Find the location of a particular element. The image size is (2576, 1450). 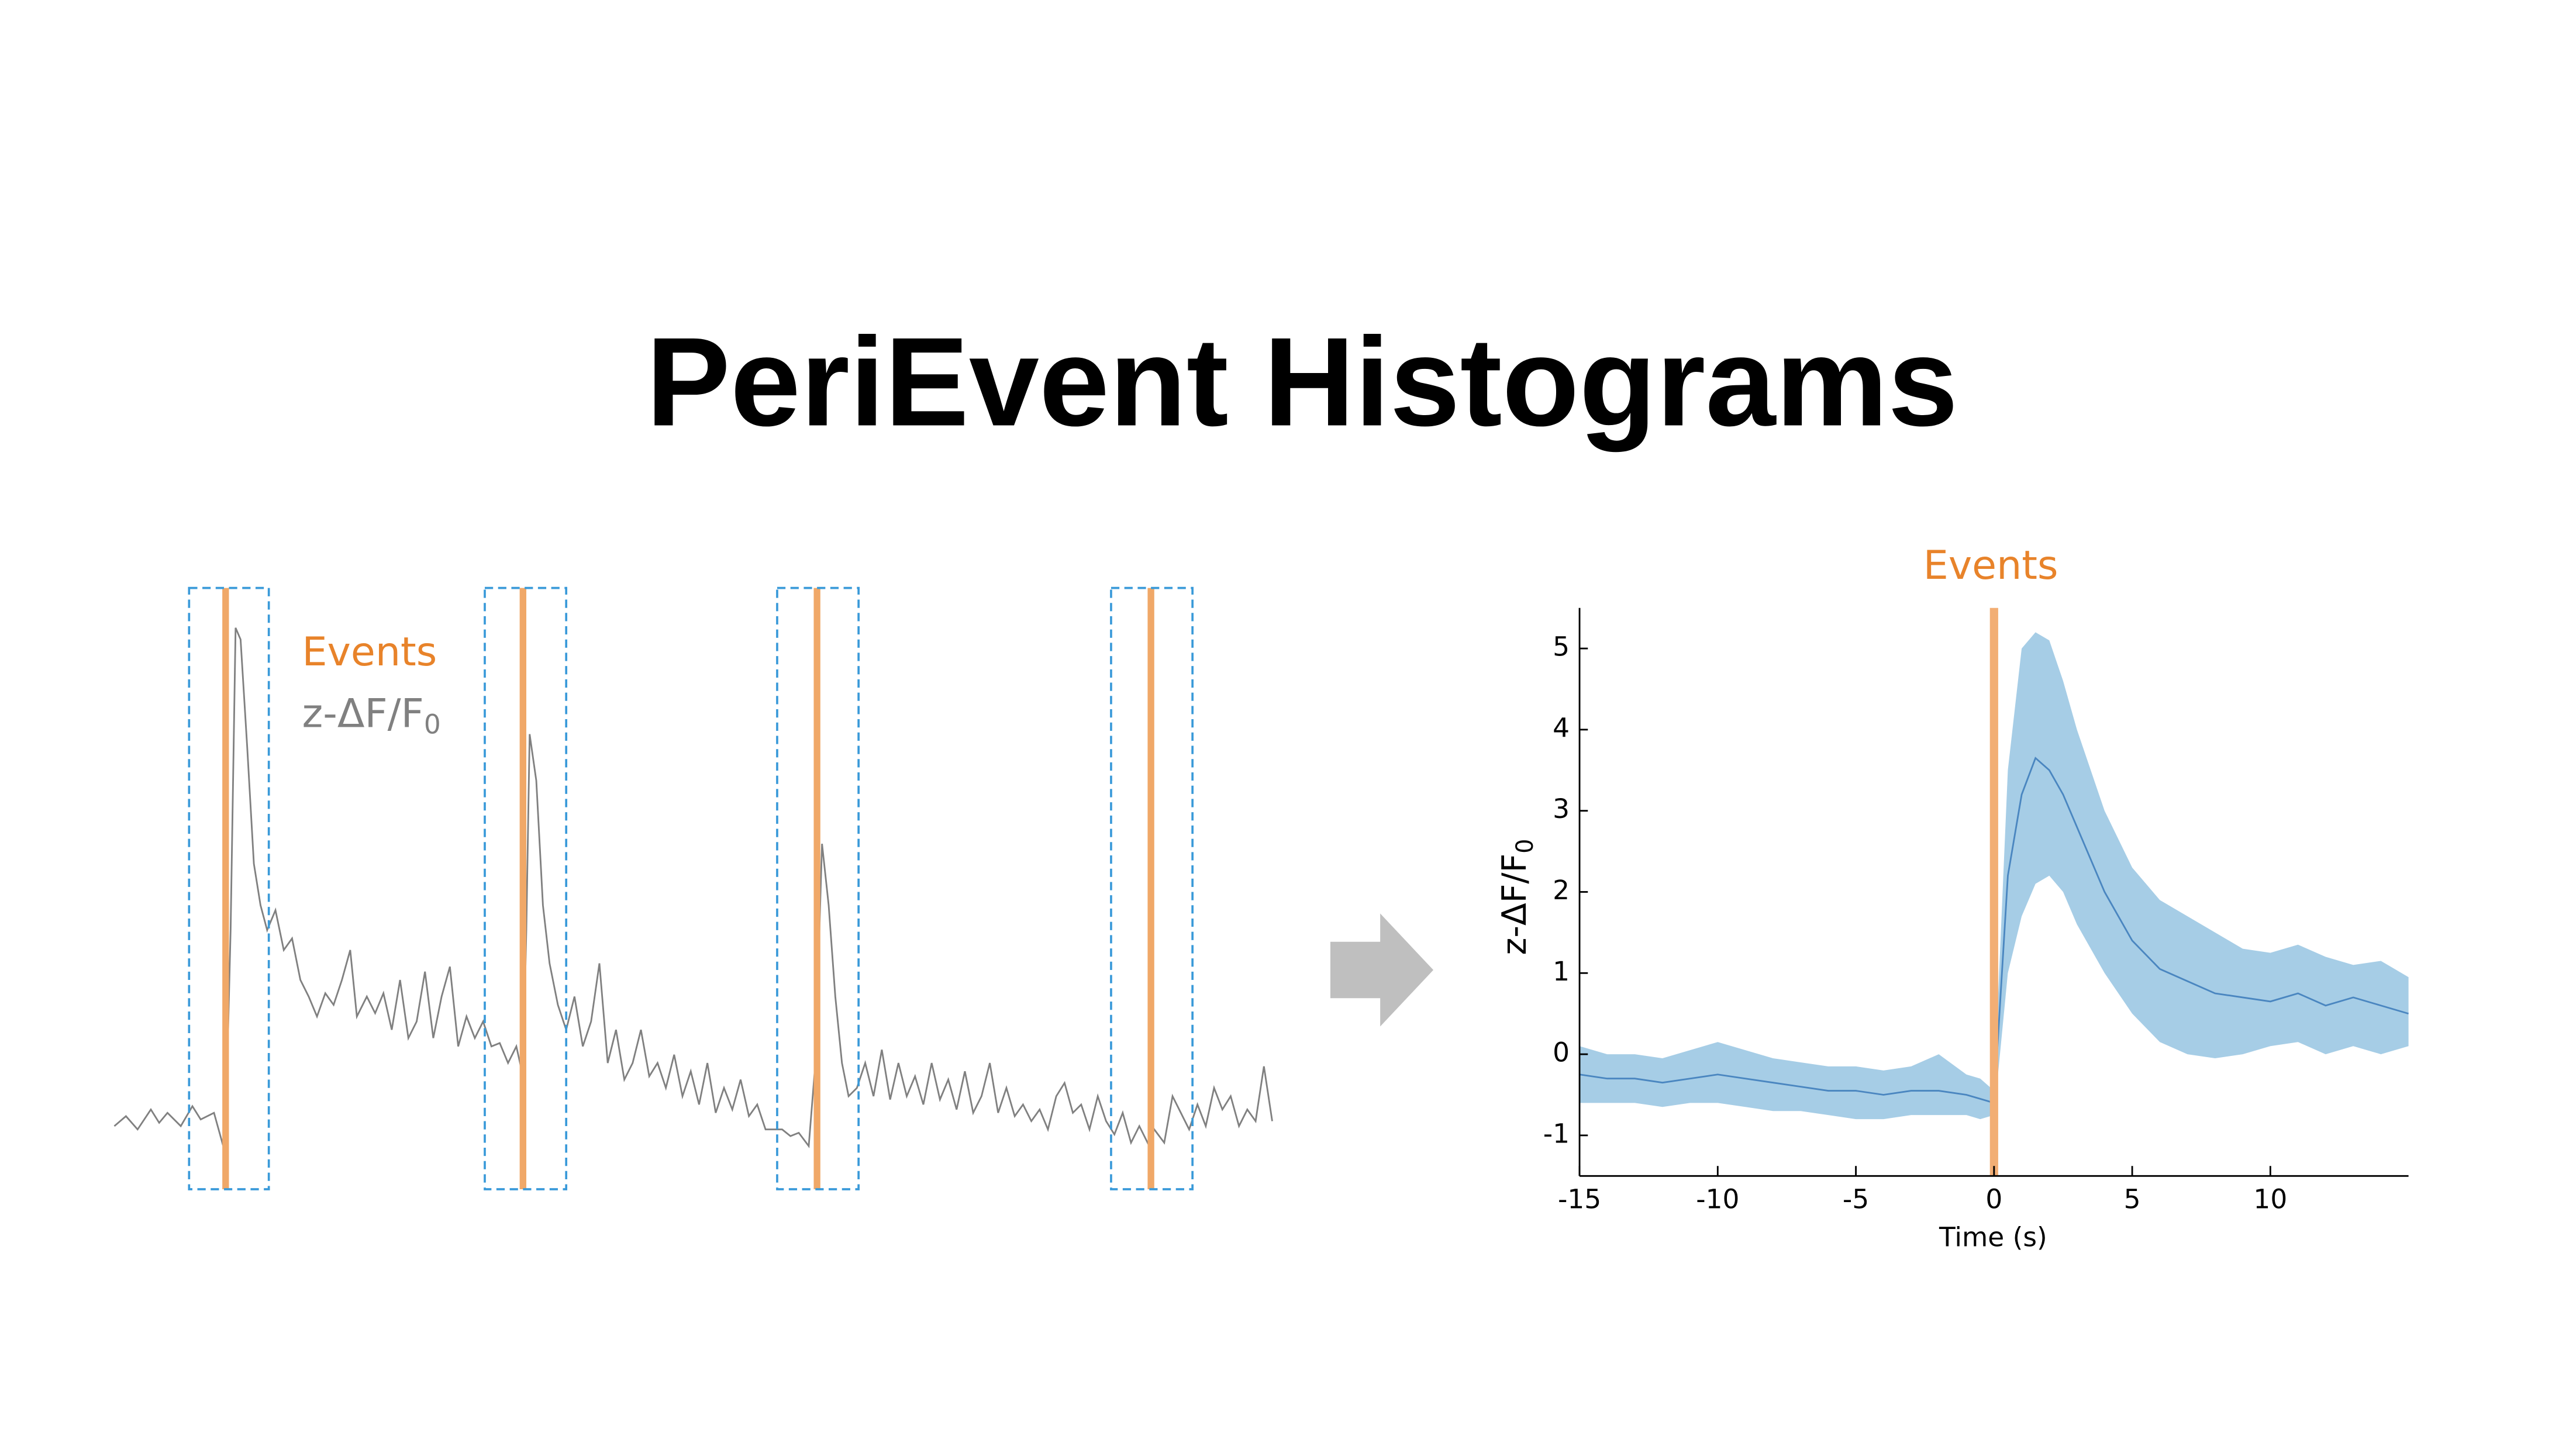

y-tick-label: 4 is located at coordinates (1562, 728).